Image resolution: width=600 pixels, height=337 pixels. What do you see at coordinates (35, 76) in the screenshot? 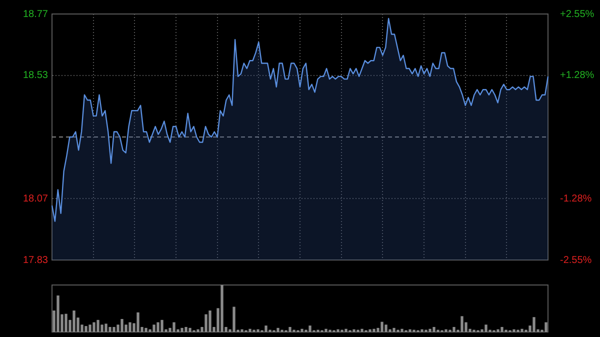
I see `y-tick-label: 18.53` at bounding box center [35, 76].